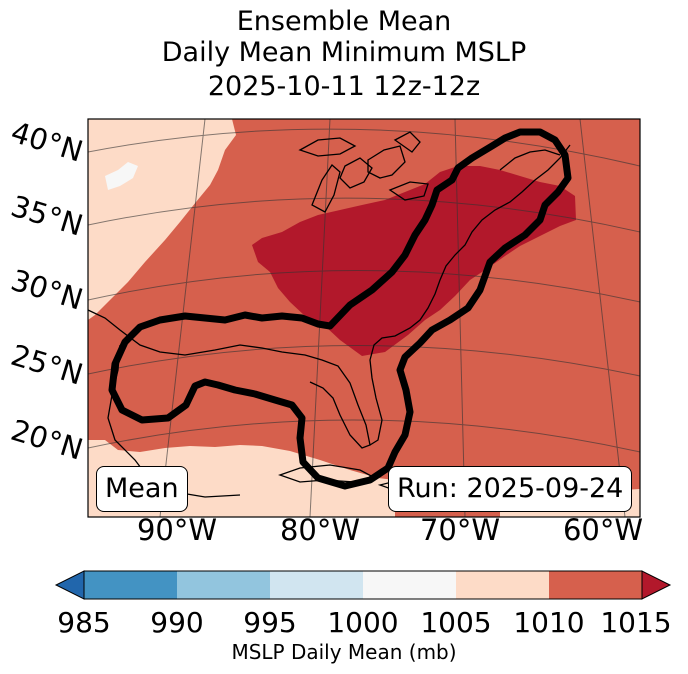 Image resolution: width=688 pixels, height=674 pixels. What do you see at coordinates (177, 530) in the screenshot?
I see `lon-label-90w: 90°W` at bounding box center [177, 530].